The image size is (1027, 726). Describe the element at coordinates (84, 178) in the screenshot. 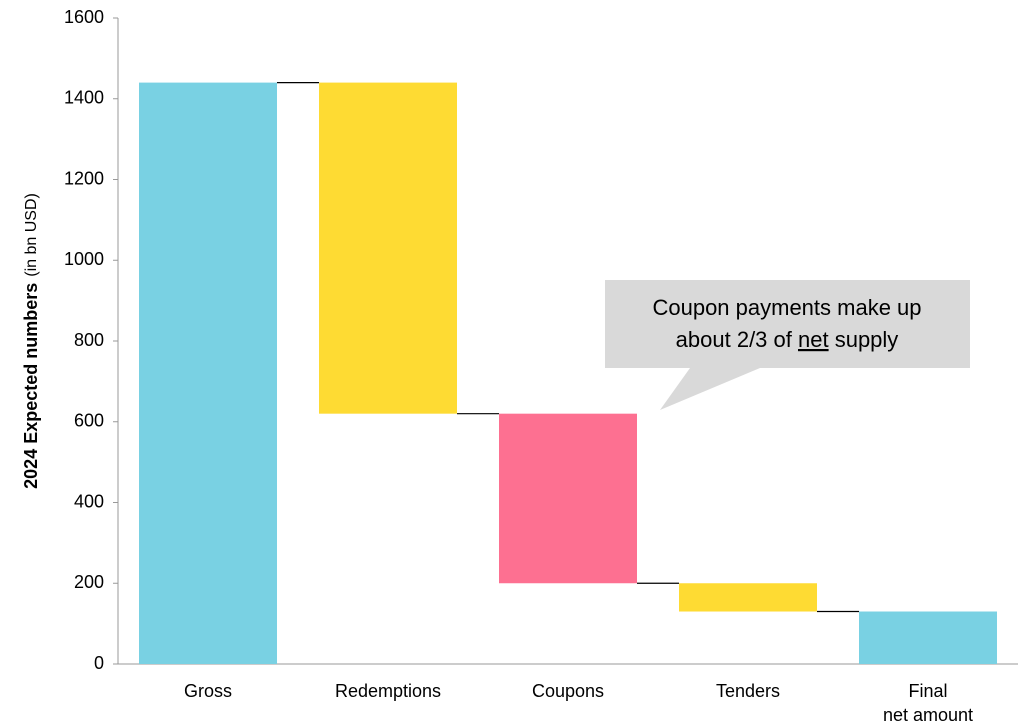

I see `y-tick-label: 1200` at that location.